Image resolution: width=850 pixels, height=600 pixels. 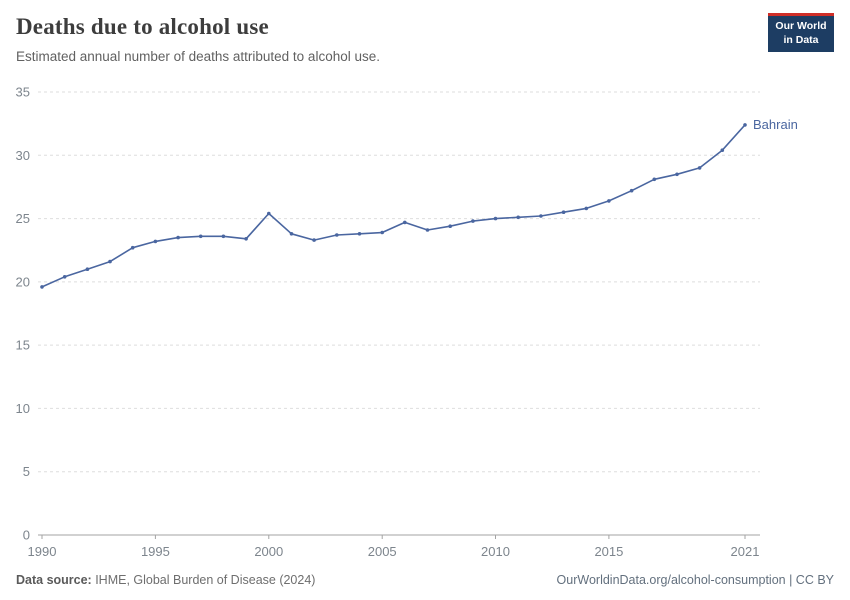 What do you see at coordinates (268, 551) in the screenshot?
I see `svg-text: 2000` at bounding box center [268, 551].